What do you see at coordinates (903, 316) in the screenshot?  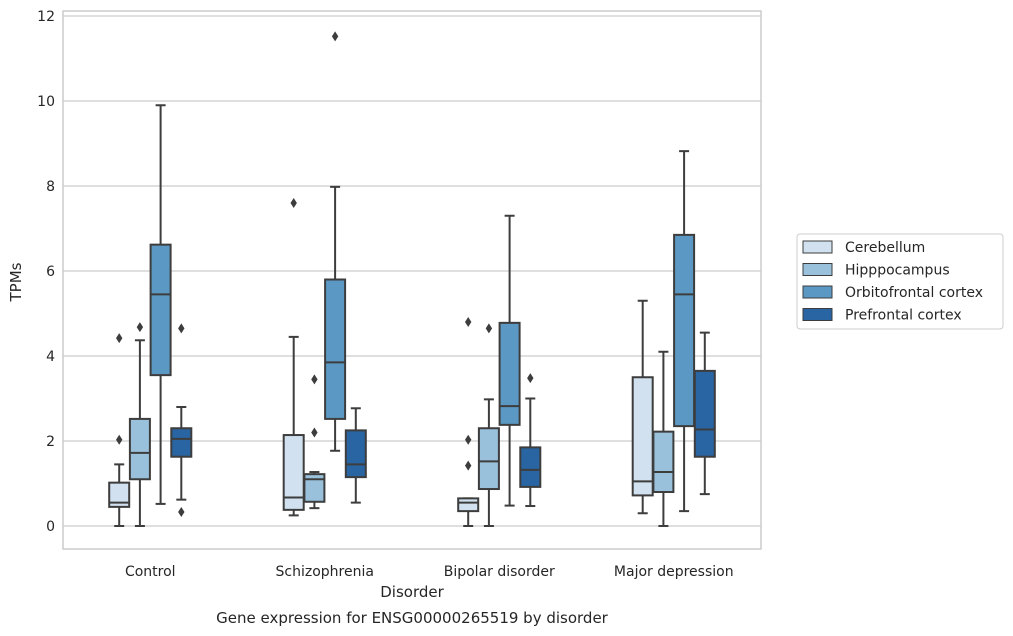 I see `legend-label: Prefrontal cortex` at bounding box center [903, 316].